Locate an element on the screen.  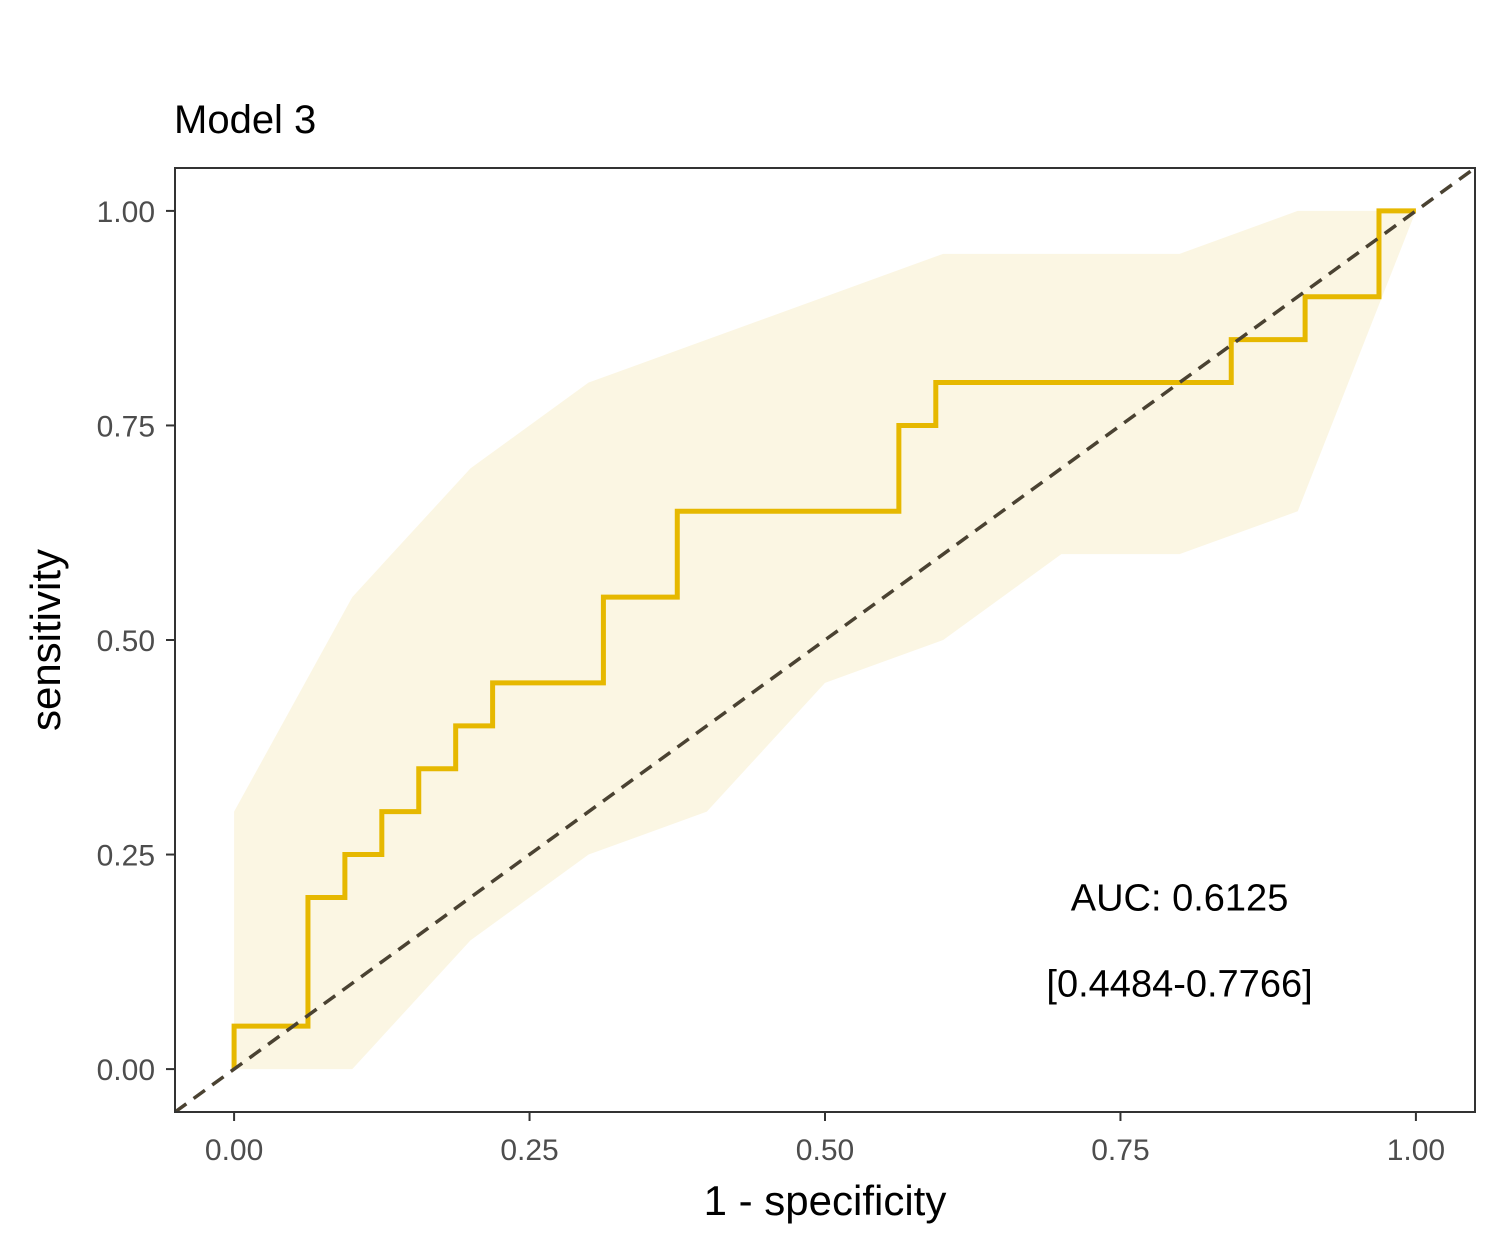
y-tick-label: 1.00 is located at coordinates (126, 212).